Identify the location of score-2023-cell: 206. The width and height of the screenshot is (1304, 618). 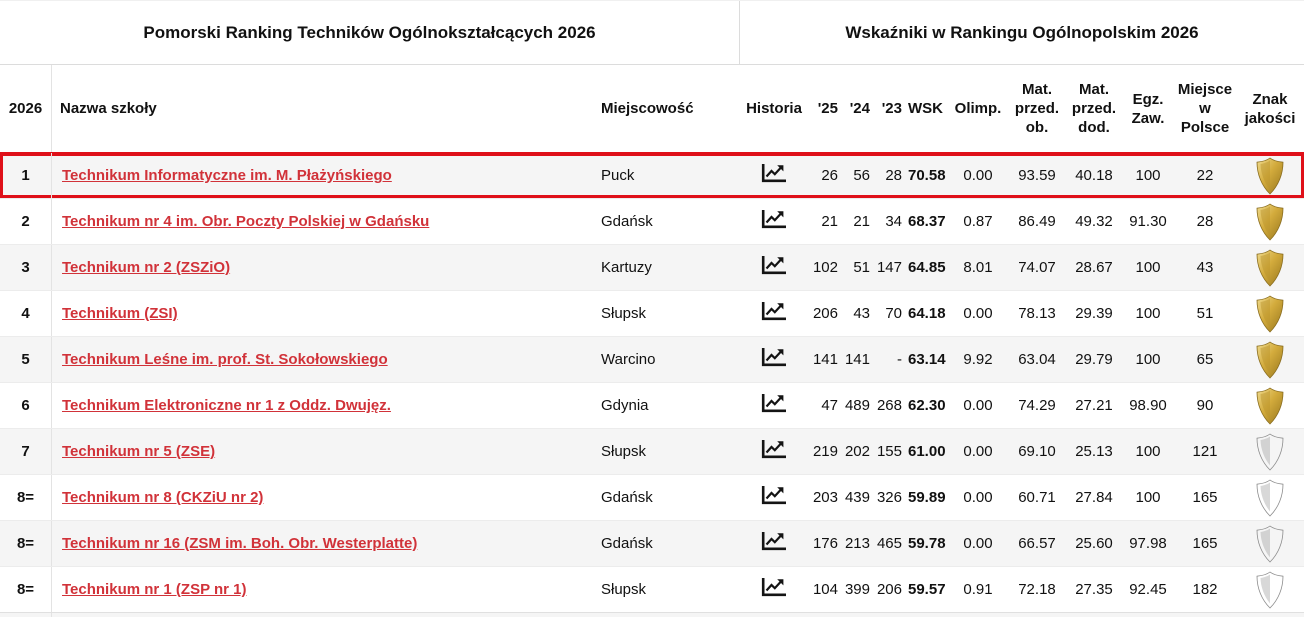
(889, 589).